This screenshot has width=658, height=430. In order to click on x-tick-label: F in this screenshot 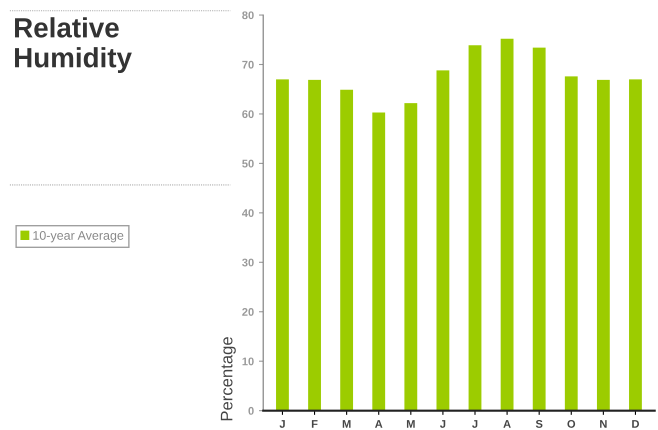, I will do `click(315, 424)`.